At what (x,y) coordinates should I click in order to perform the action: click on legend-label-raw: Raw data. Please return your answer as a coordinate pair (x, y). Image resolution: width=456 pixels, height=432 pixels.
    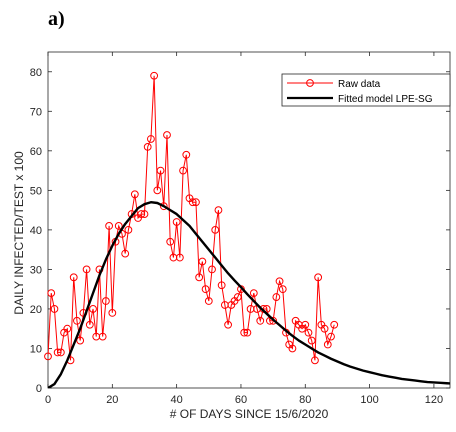
    Looking at the image, I should click on (359, 84).